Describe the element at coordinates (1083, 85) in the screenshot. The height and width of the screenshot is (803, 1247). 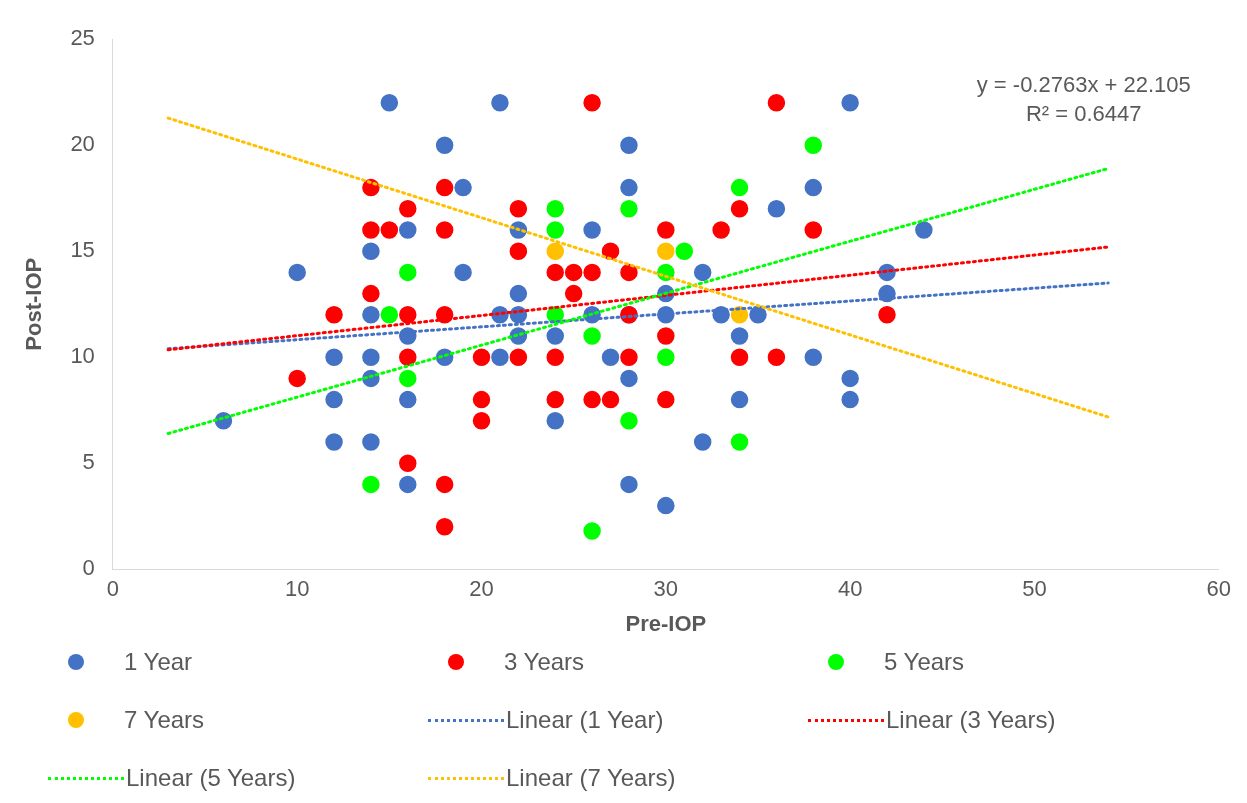
I see `annotation: y = -0.2763x + 22.105` at that location.